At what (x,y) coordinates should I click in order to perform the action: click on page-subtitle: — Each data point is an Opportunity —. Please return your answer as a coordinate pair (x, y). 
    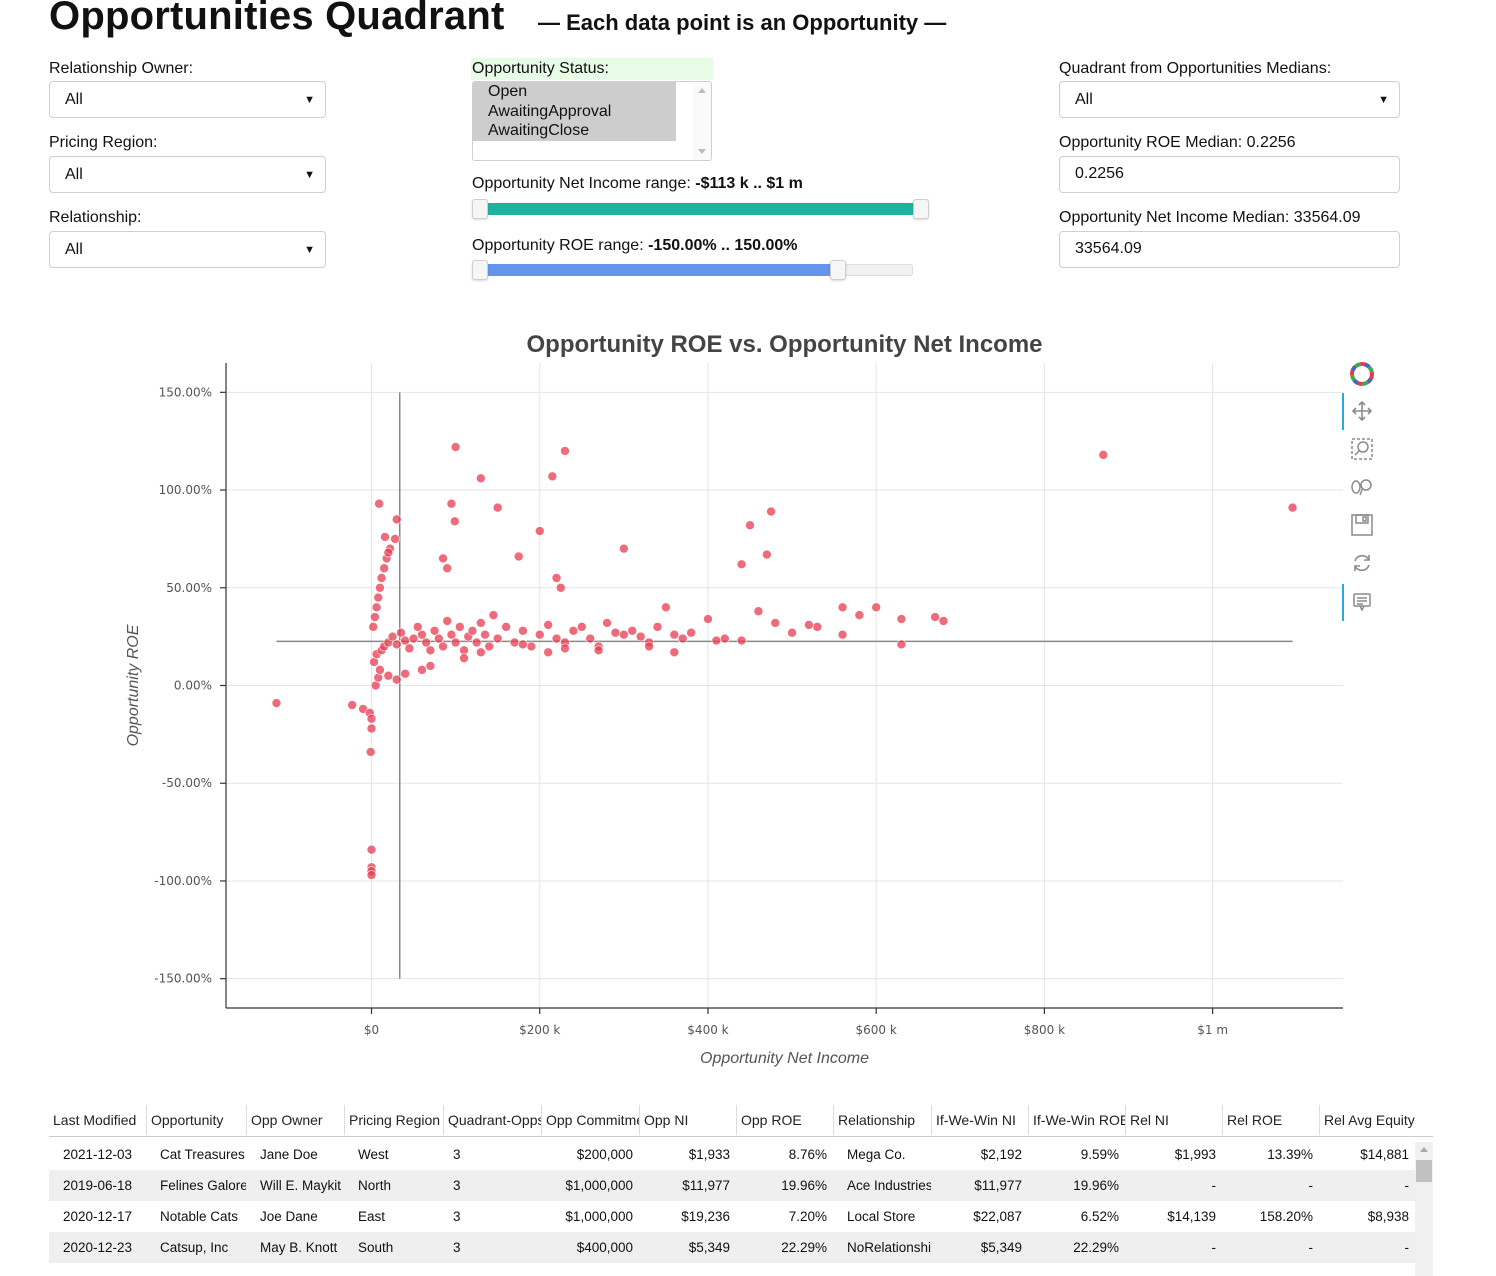
    Looking at the image, I should click on (742, 22).